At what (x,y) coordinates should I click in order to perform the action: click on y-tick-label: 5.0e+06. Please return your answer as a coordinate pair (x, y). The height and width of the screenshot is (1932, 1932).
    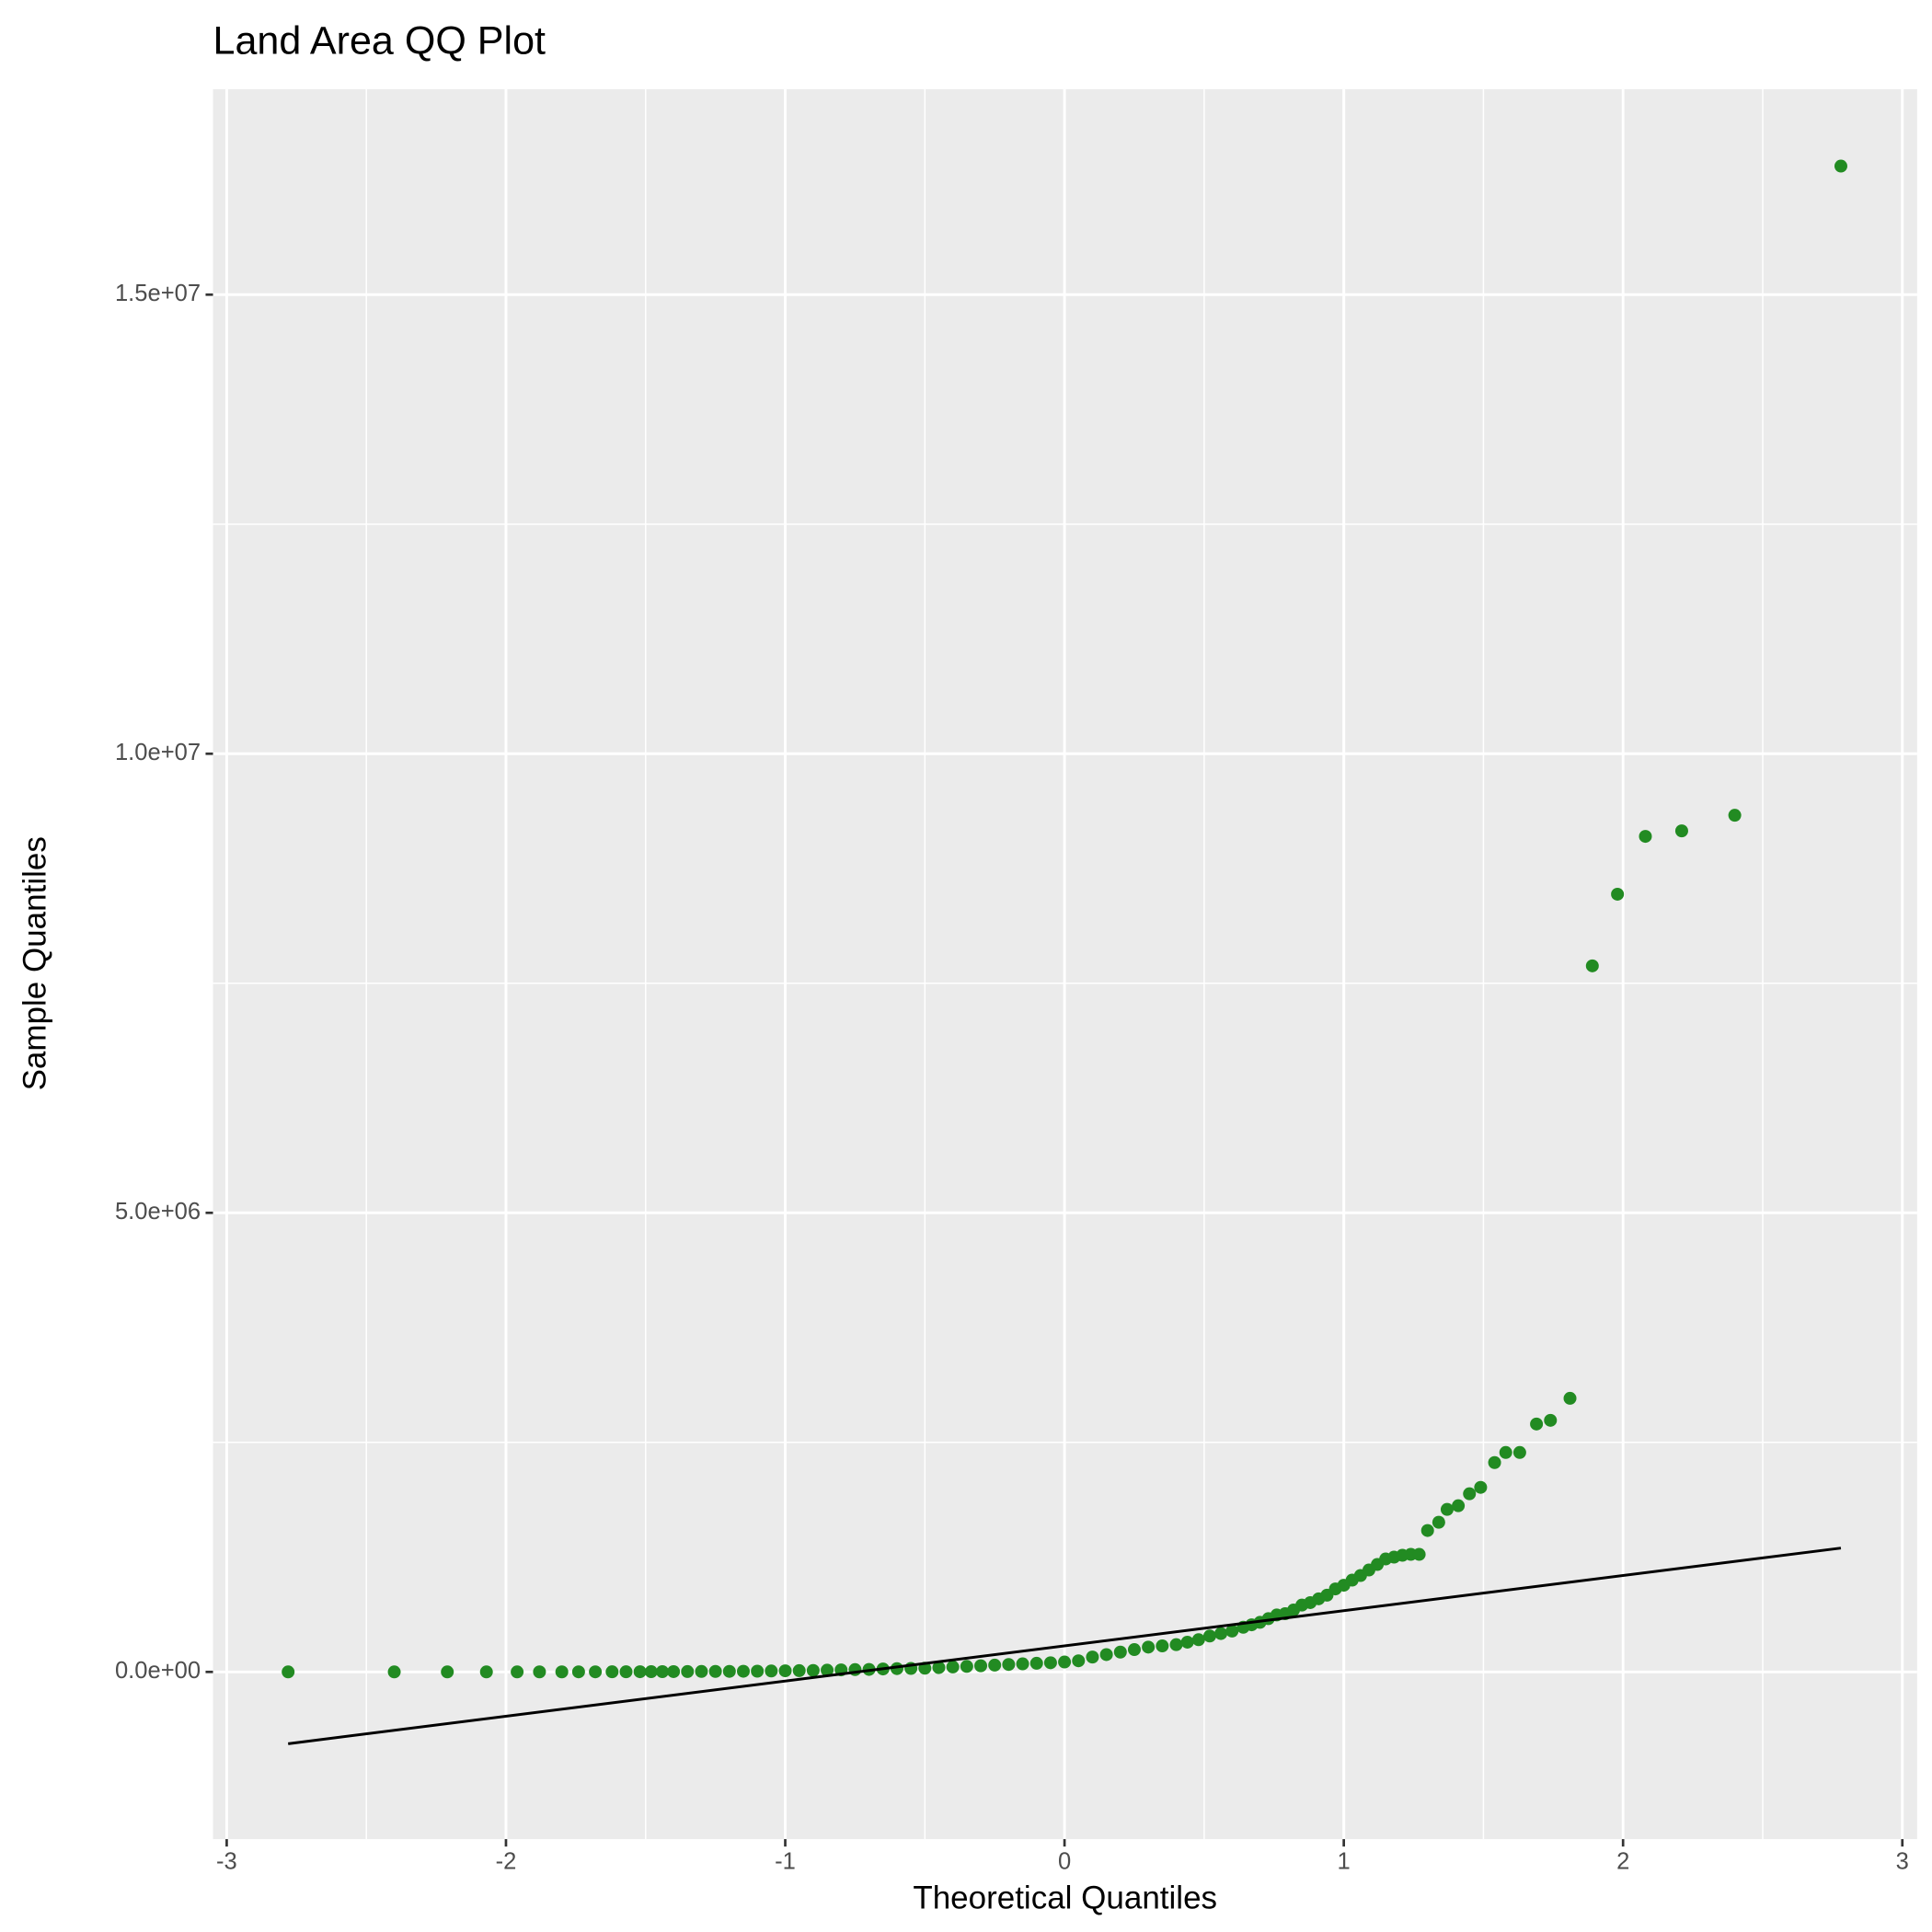
    Looking at the image, I should click on (158, 1212).